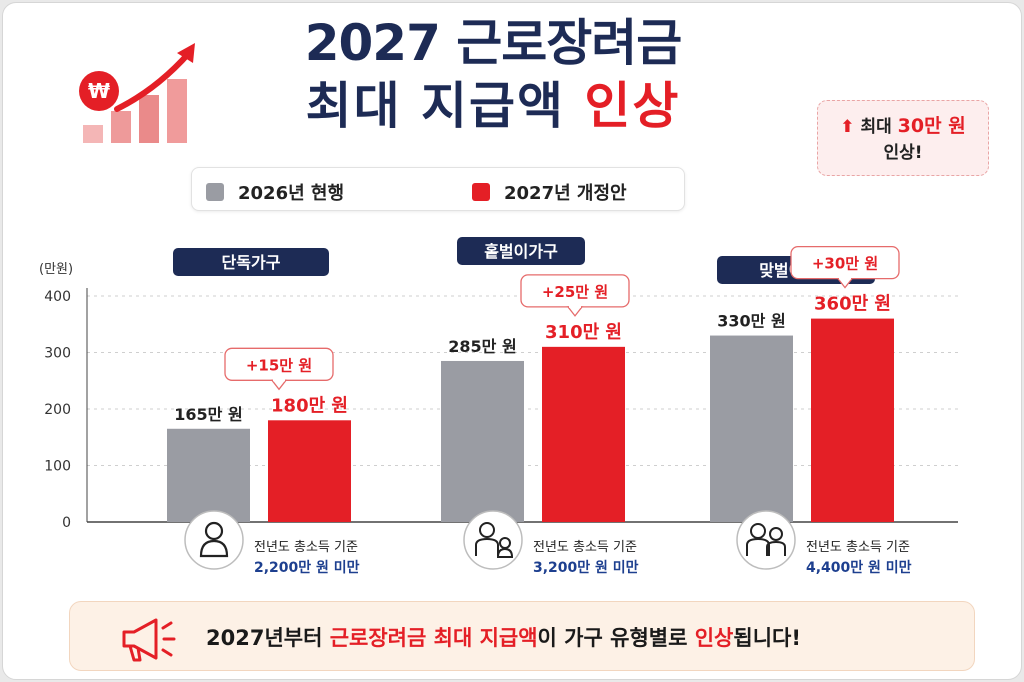 This screenshot has width=1024, height=682. I want to click on adult-head, so click(487, 530).